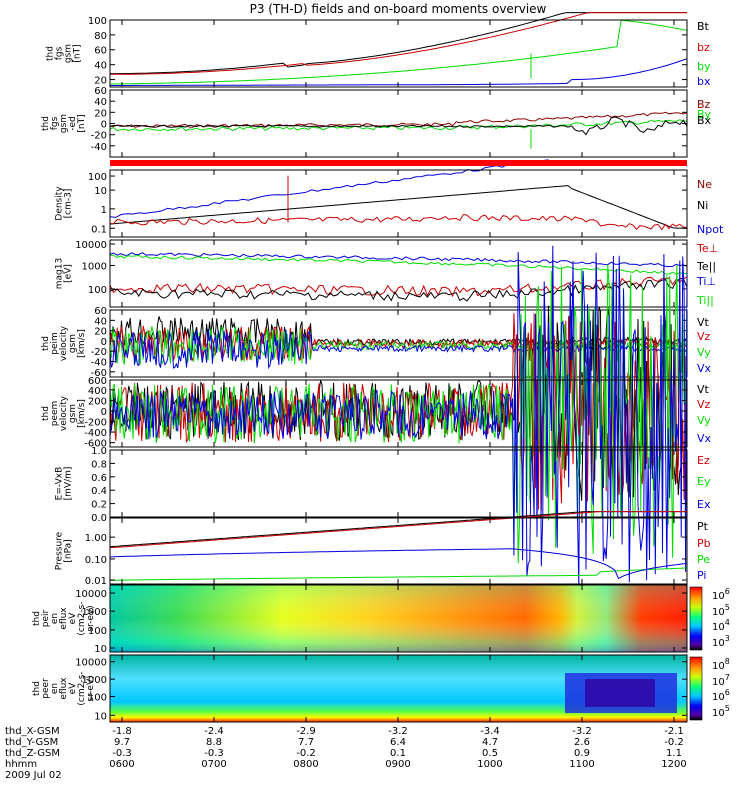 The height and width of the screenshot is (800, 750). Describe the element at coordinates (696, 688) in the screenshot. I see `colorbar-ramp` at that location.